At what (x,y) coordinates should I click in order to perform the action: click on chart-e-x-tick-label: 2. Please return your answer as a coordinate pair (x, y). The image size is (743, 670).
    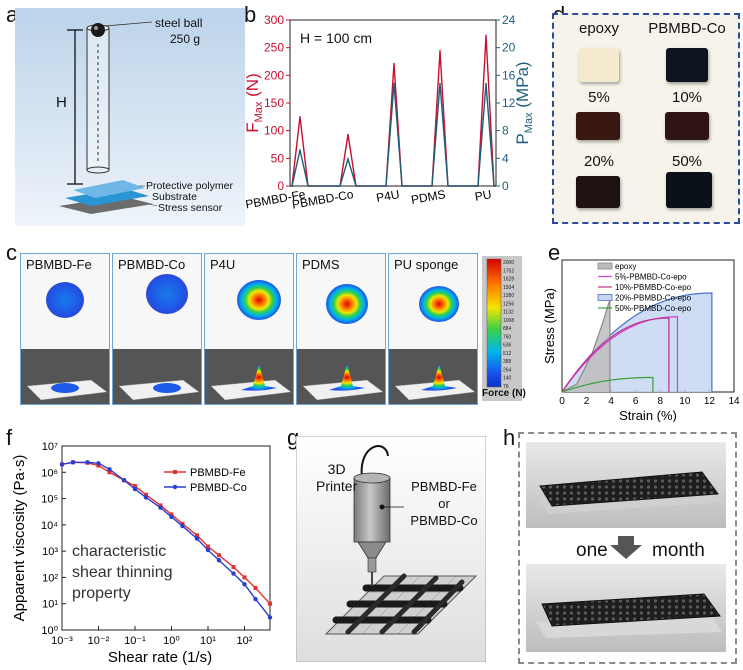
    Looking at the image, I should click on (587, 401).